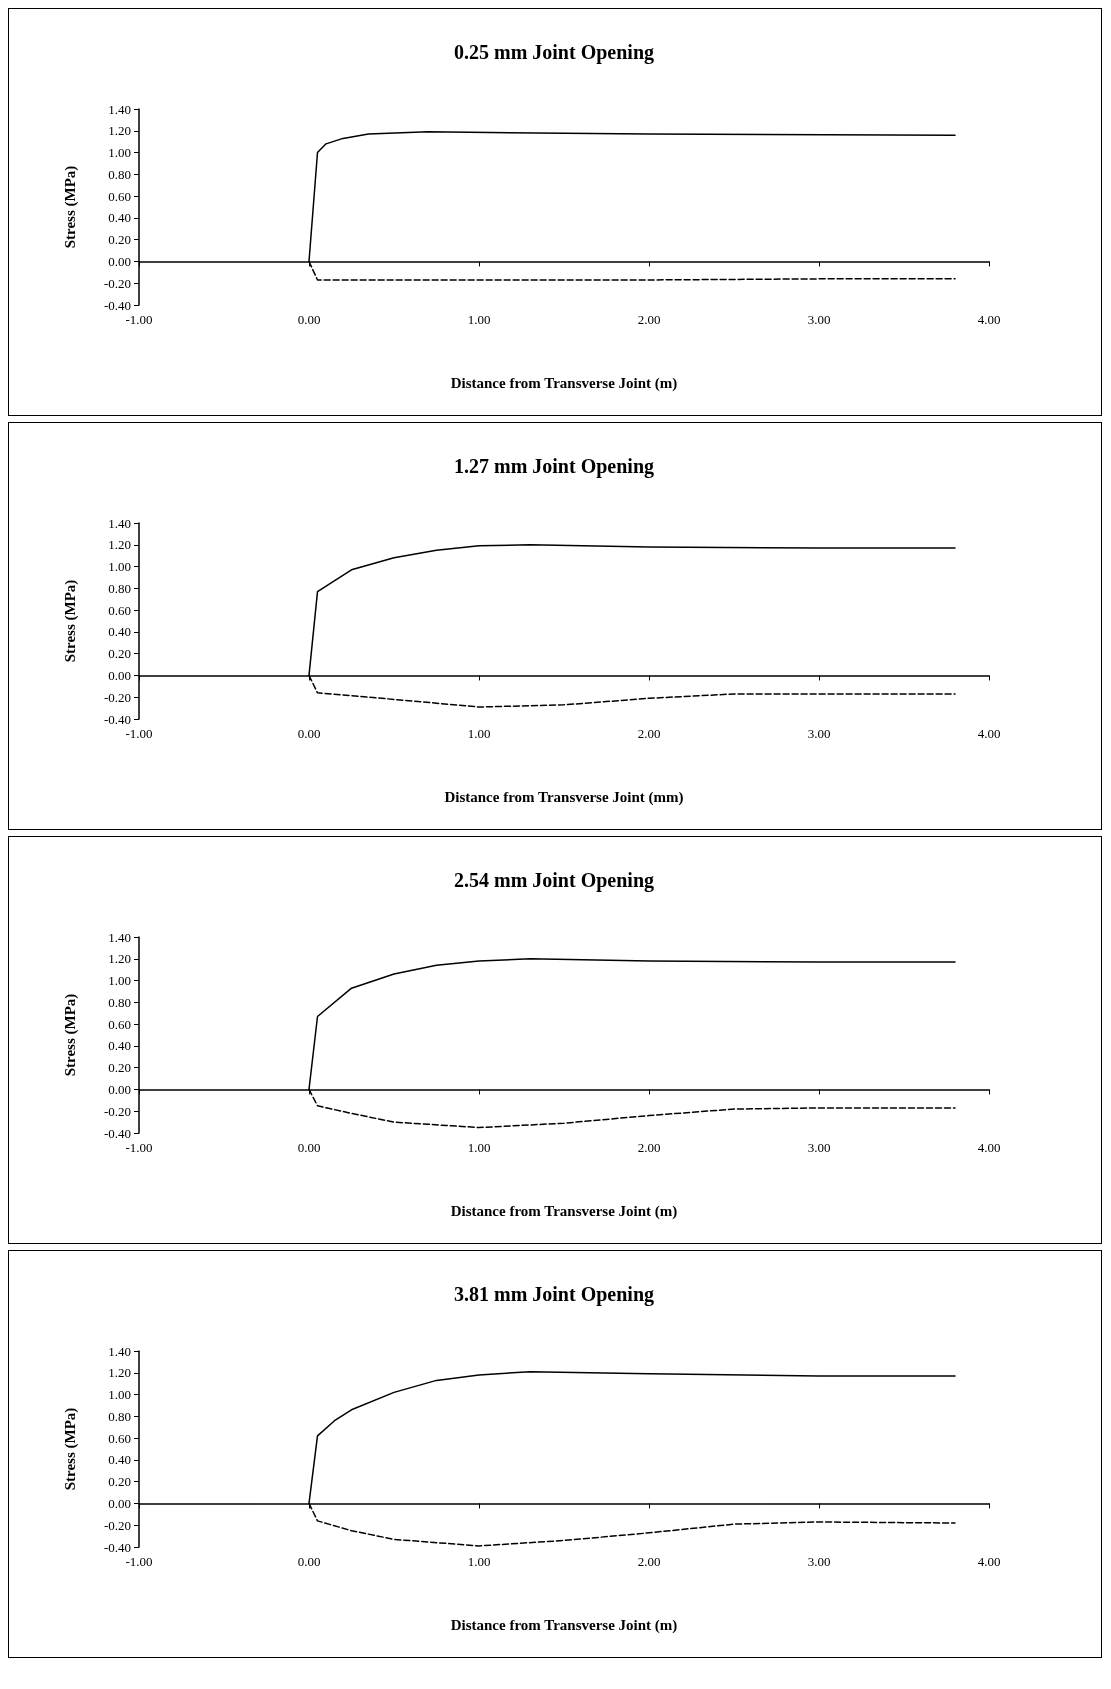  I want to click on x-axis-title: Distance from Transverse Joint (mm), so click(564, 797).